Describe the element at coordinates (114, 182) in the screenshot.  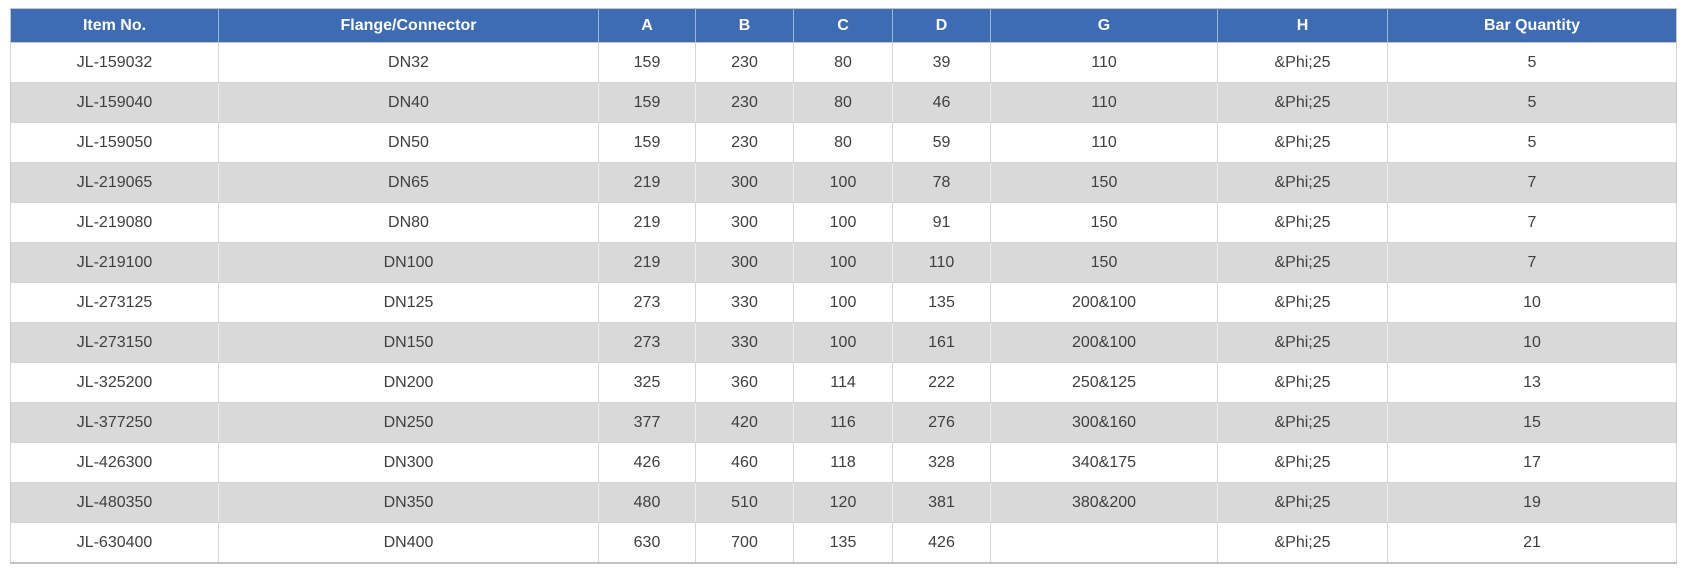
I see `table-cell: JL-219065` at that location.